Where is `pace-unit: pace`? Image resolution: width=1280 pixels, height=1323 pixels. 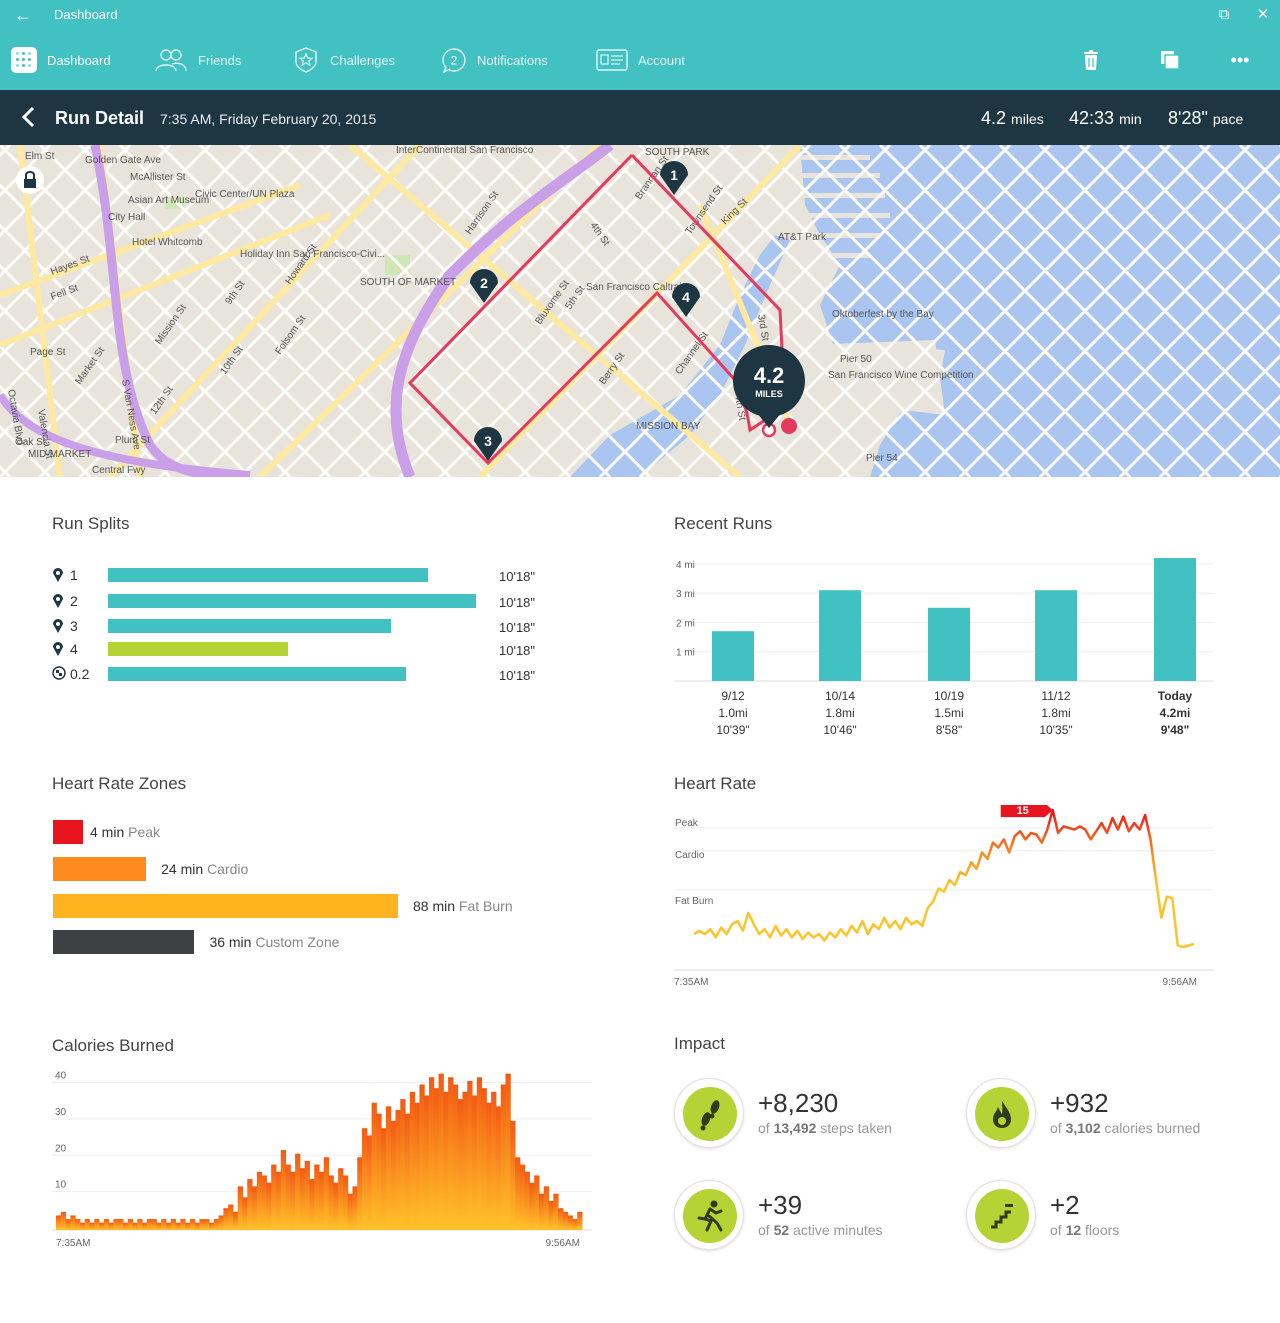 pace-unit: pace is located at coordinates (1228, 119).